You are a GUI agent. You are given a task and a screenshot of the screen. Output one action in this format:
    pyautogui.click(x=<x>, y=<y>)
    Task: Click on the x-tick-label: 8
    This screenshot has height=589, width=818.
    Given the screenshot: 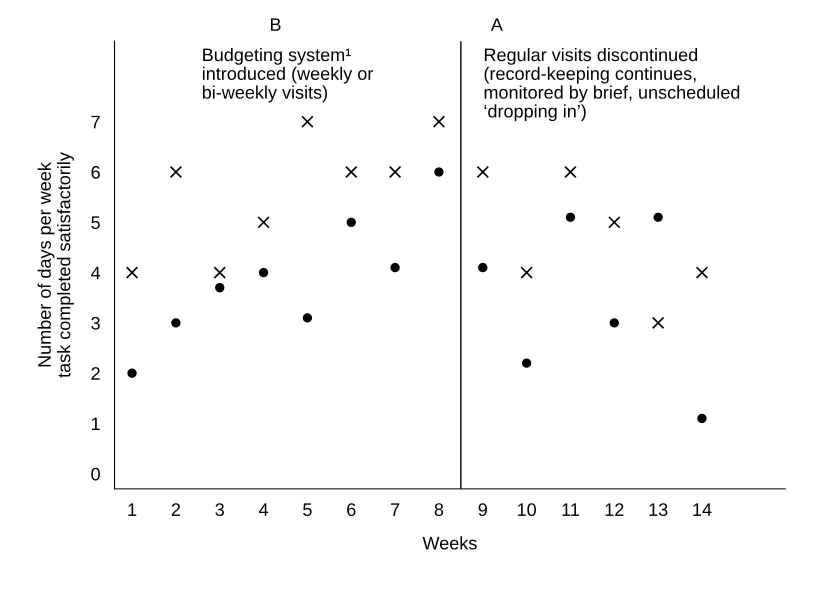 What is the action you would take?
    pyautogui.click(x=439, y=509)
    